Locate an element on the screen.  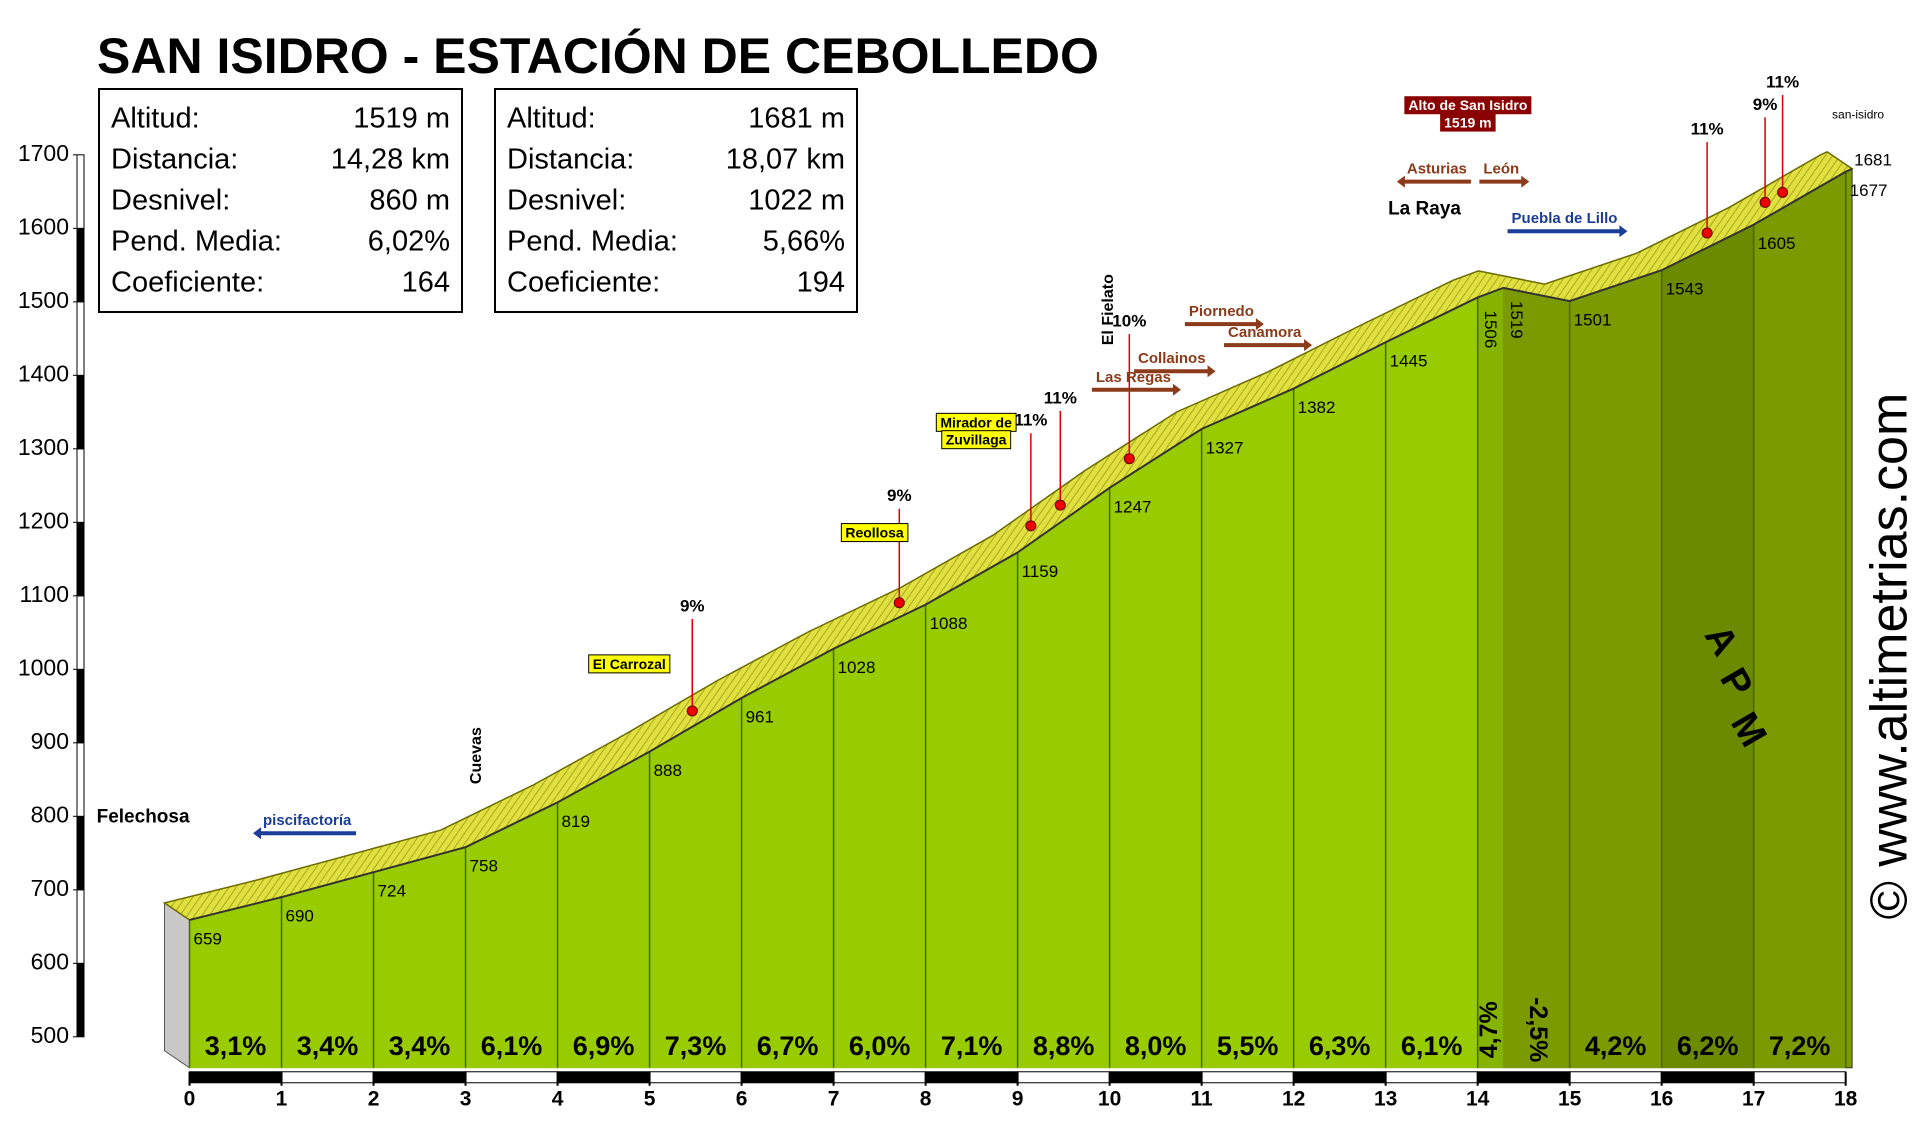
annotation: Zuvillaga is located at coordinates (976, 440).